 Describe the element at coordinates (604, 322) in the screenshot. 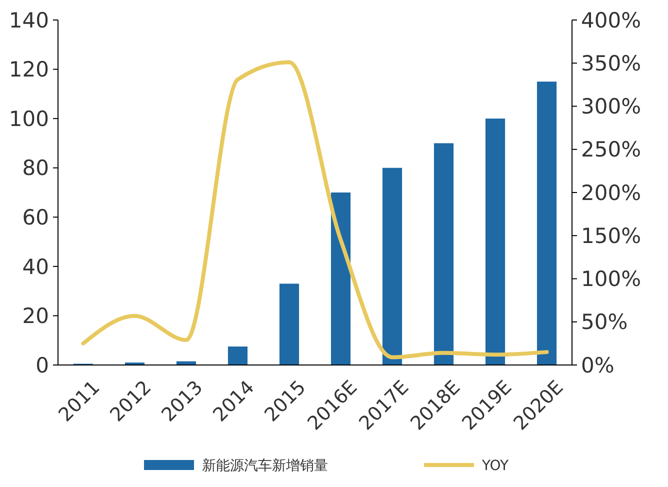

I see `y2-tick-label: 50%` at that location.